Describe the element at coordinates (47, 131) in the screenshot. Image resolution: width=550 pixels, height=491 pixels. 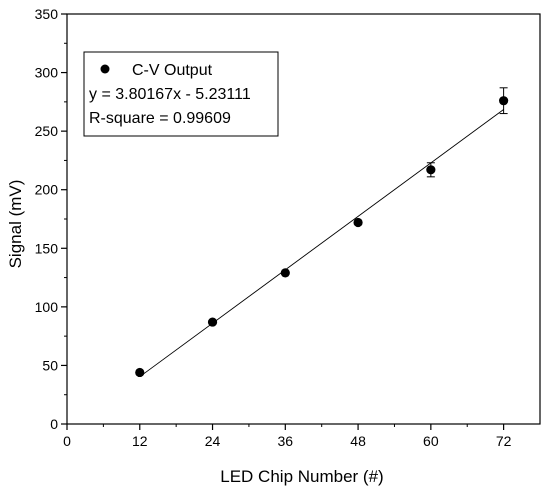
I see `y-tick-label: 250` at that location.